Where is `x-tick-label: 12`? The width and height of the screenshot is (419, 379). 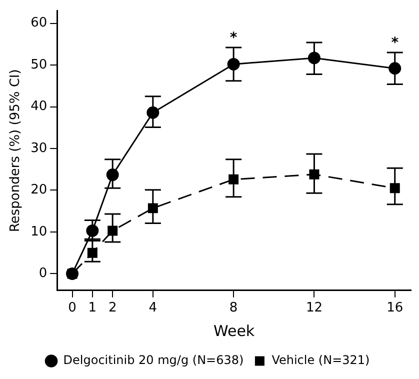 x-tick-label: 12 is located at coordinates (314, 308).